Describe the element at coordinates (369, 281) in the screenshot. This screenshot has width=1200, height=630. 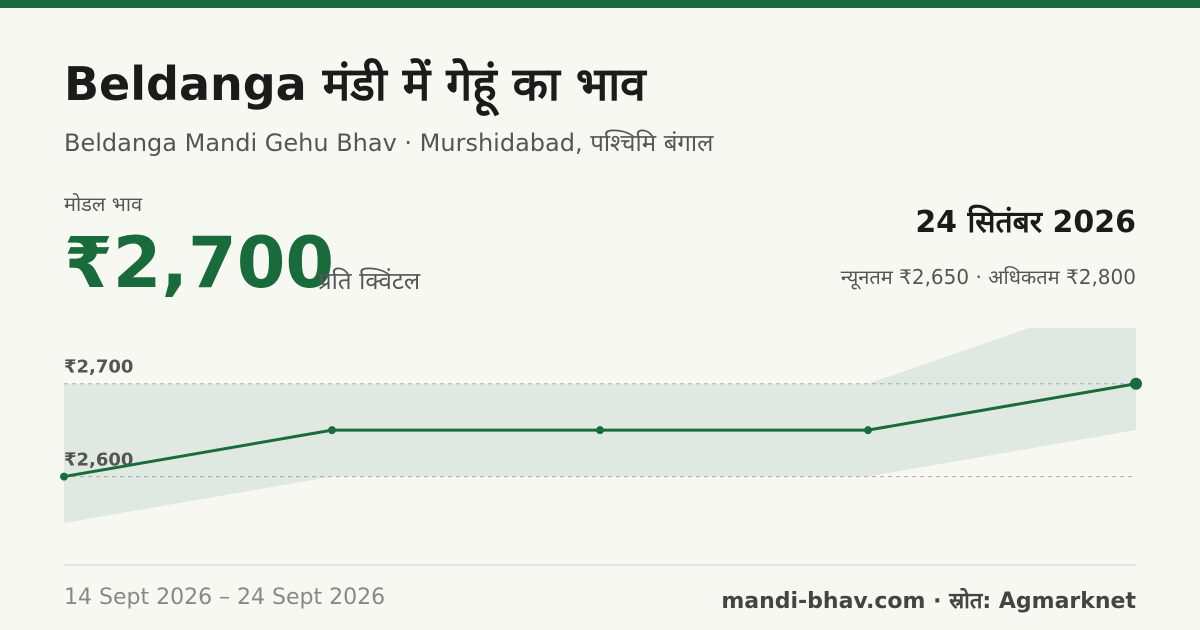
I see `price-unit: प्रति क्विंटल` at that location.